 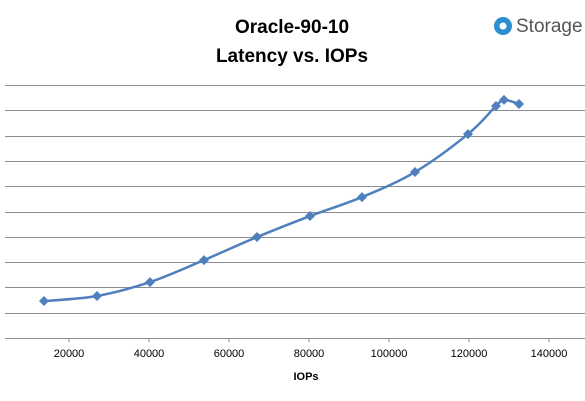 I want to click on logo: Storage, so click(x=538, y=26).